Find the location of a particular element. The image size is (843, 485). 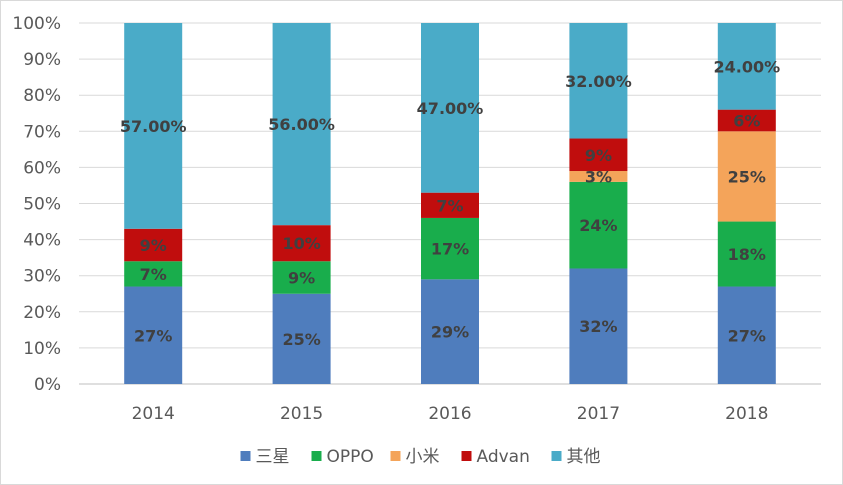

y-tick-label: 100% is located at coordinates (36, 24).